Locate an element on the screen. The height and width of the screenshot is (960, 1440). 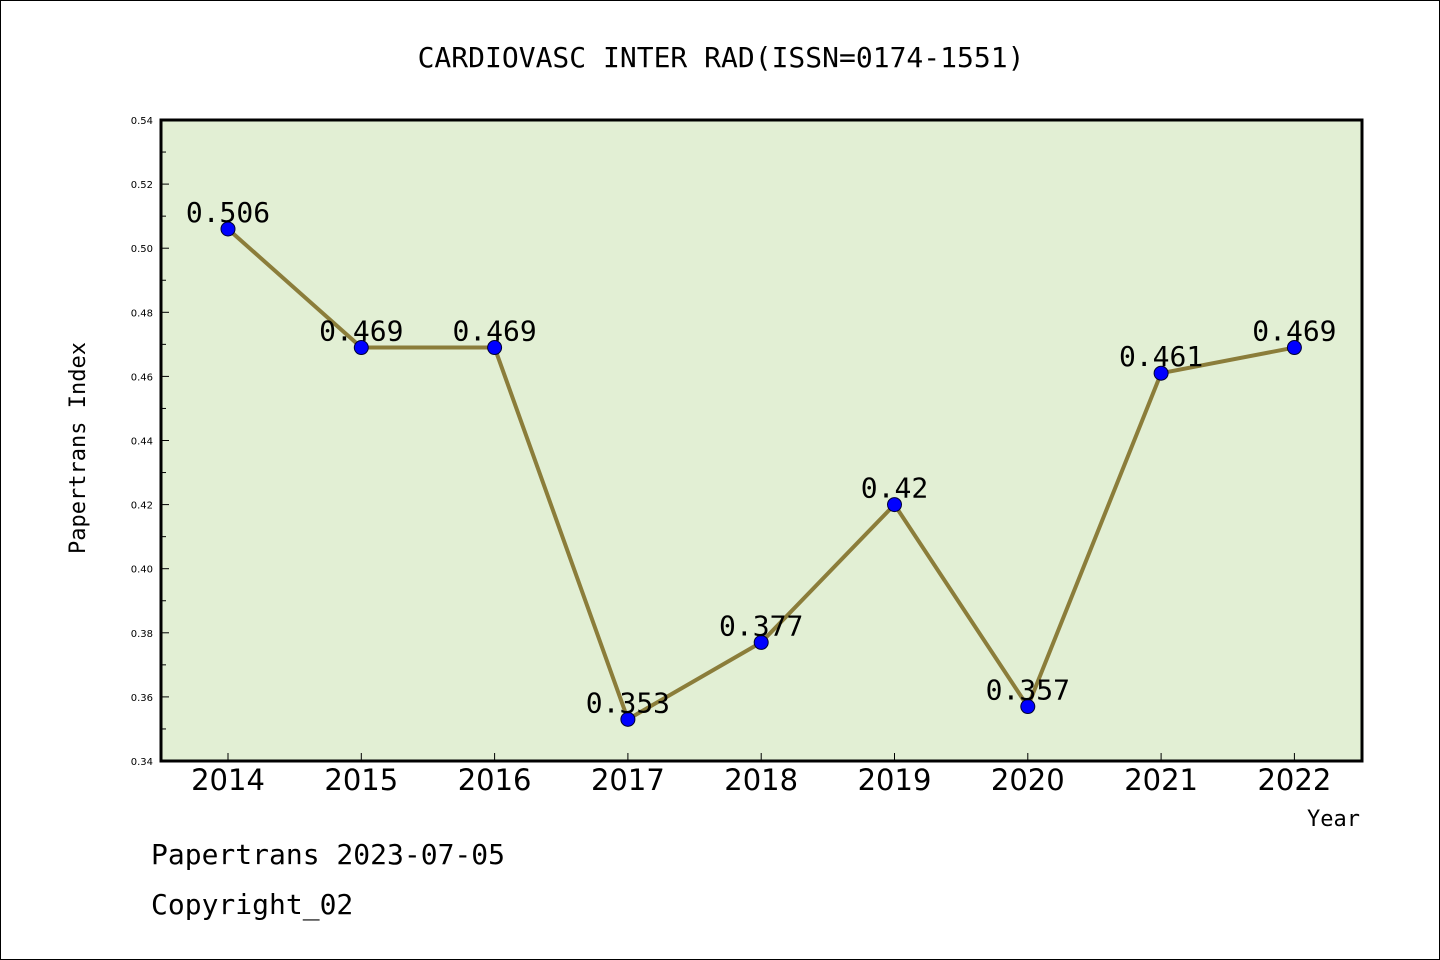
y-tick-label: 0.46 is located at coordinates (142, 377).